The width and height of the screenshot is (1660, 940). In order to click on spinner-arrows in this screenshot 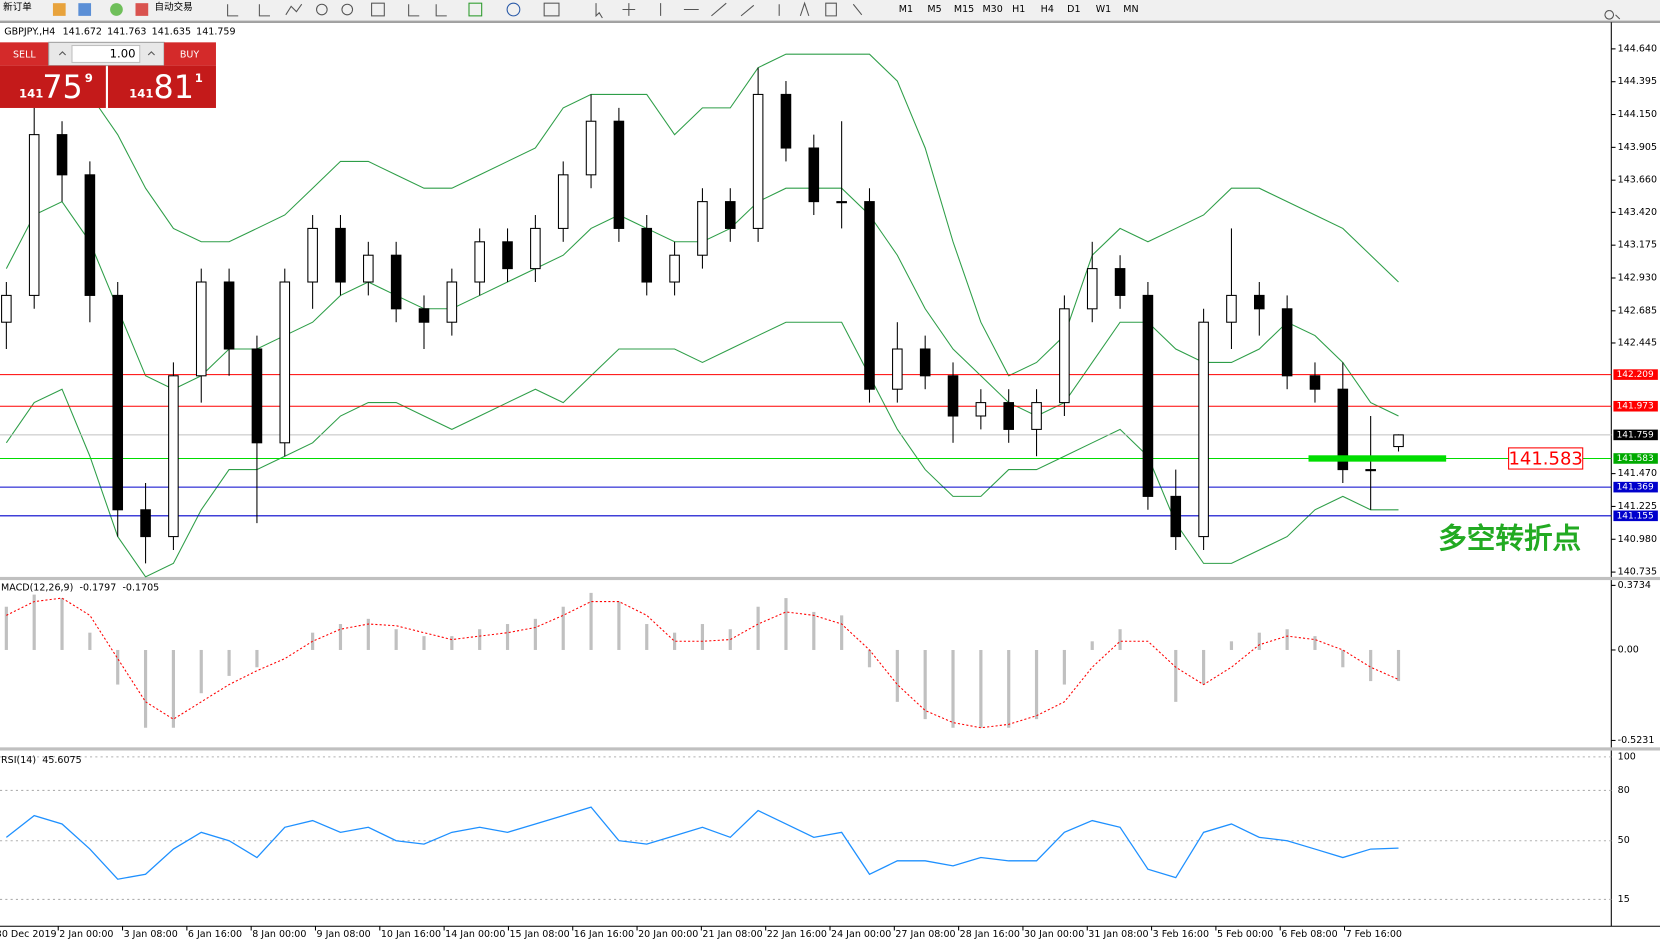, I will do `click(106, 53)`.